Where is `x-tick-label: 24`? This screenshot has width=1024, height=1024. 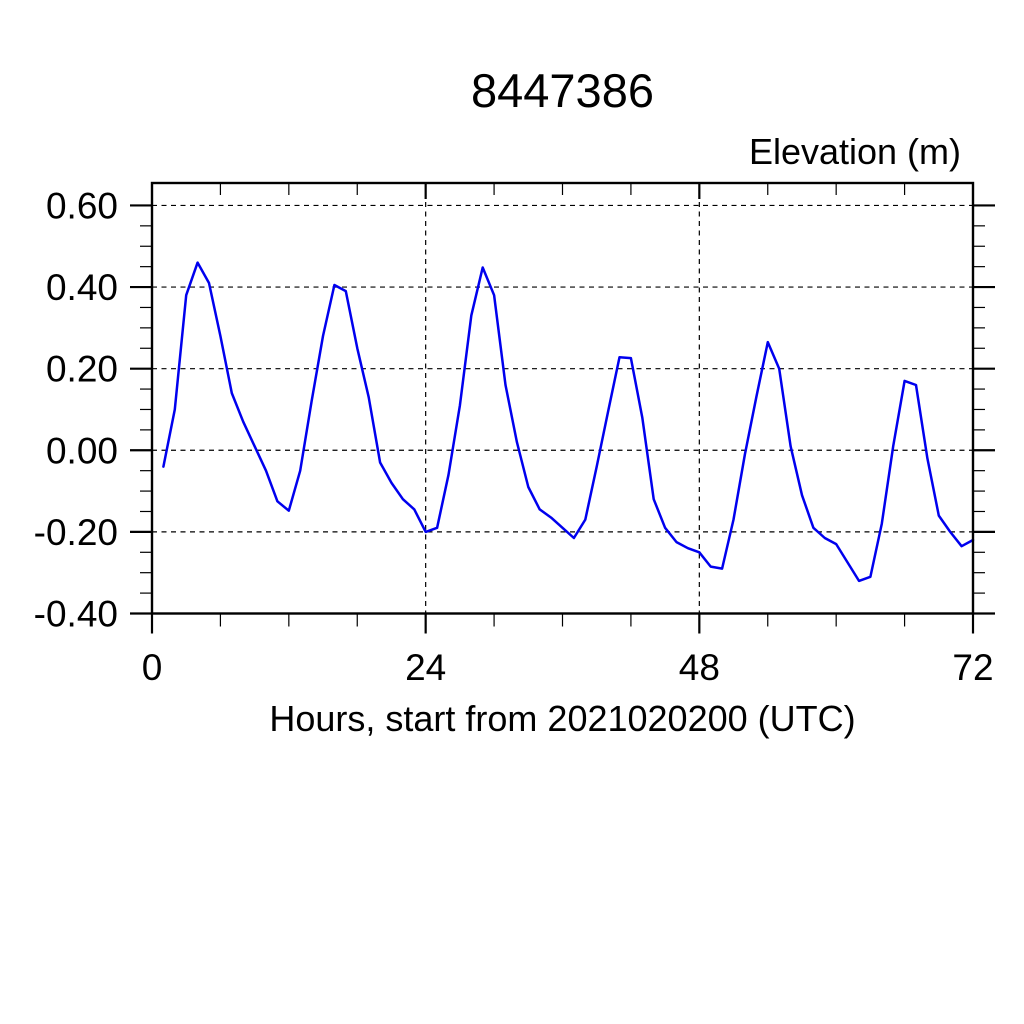 x-tick-label: 24 is located at coordinates (425, 667).